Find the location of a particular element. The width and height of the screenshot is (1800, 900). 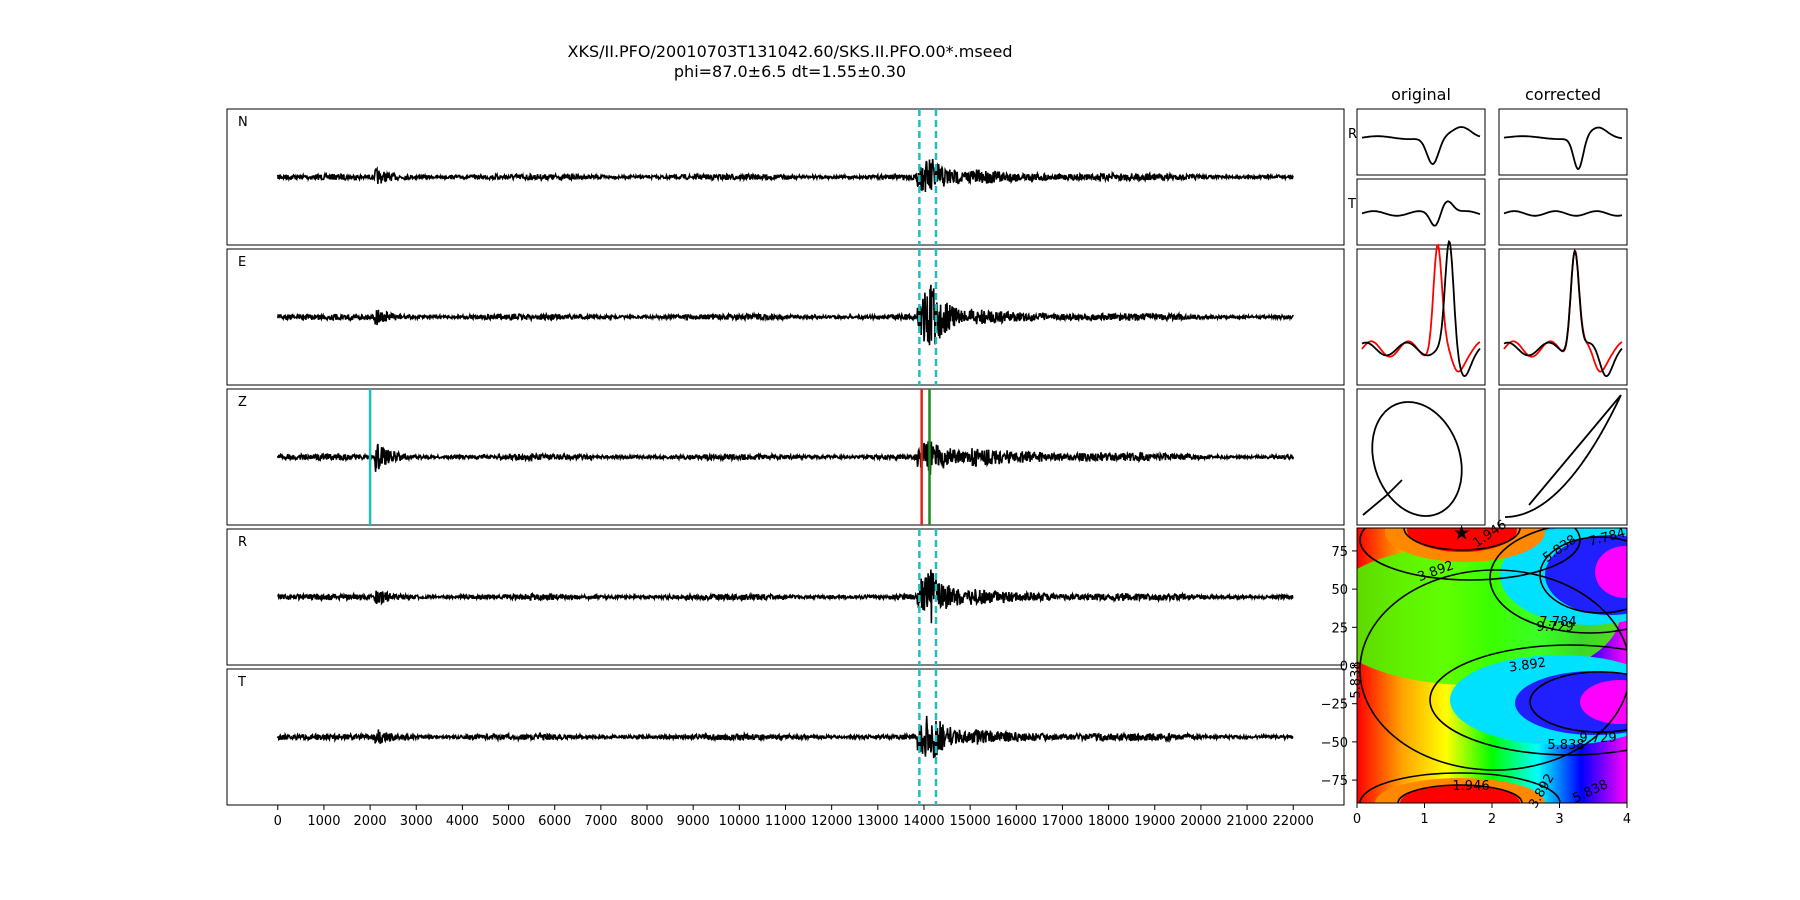

contour-label: 3.892 is located at coordinates (1527, 666).